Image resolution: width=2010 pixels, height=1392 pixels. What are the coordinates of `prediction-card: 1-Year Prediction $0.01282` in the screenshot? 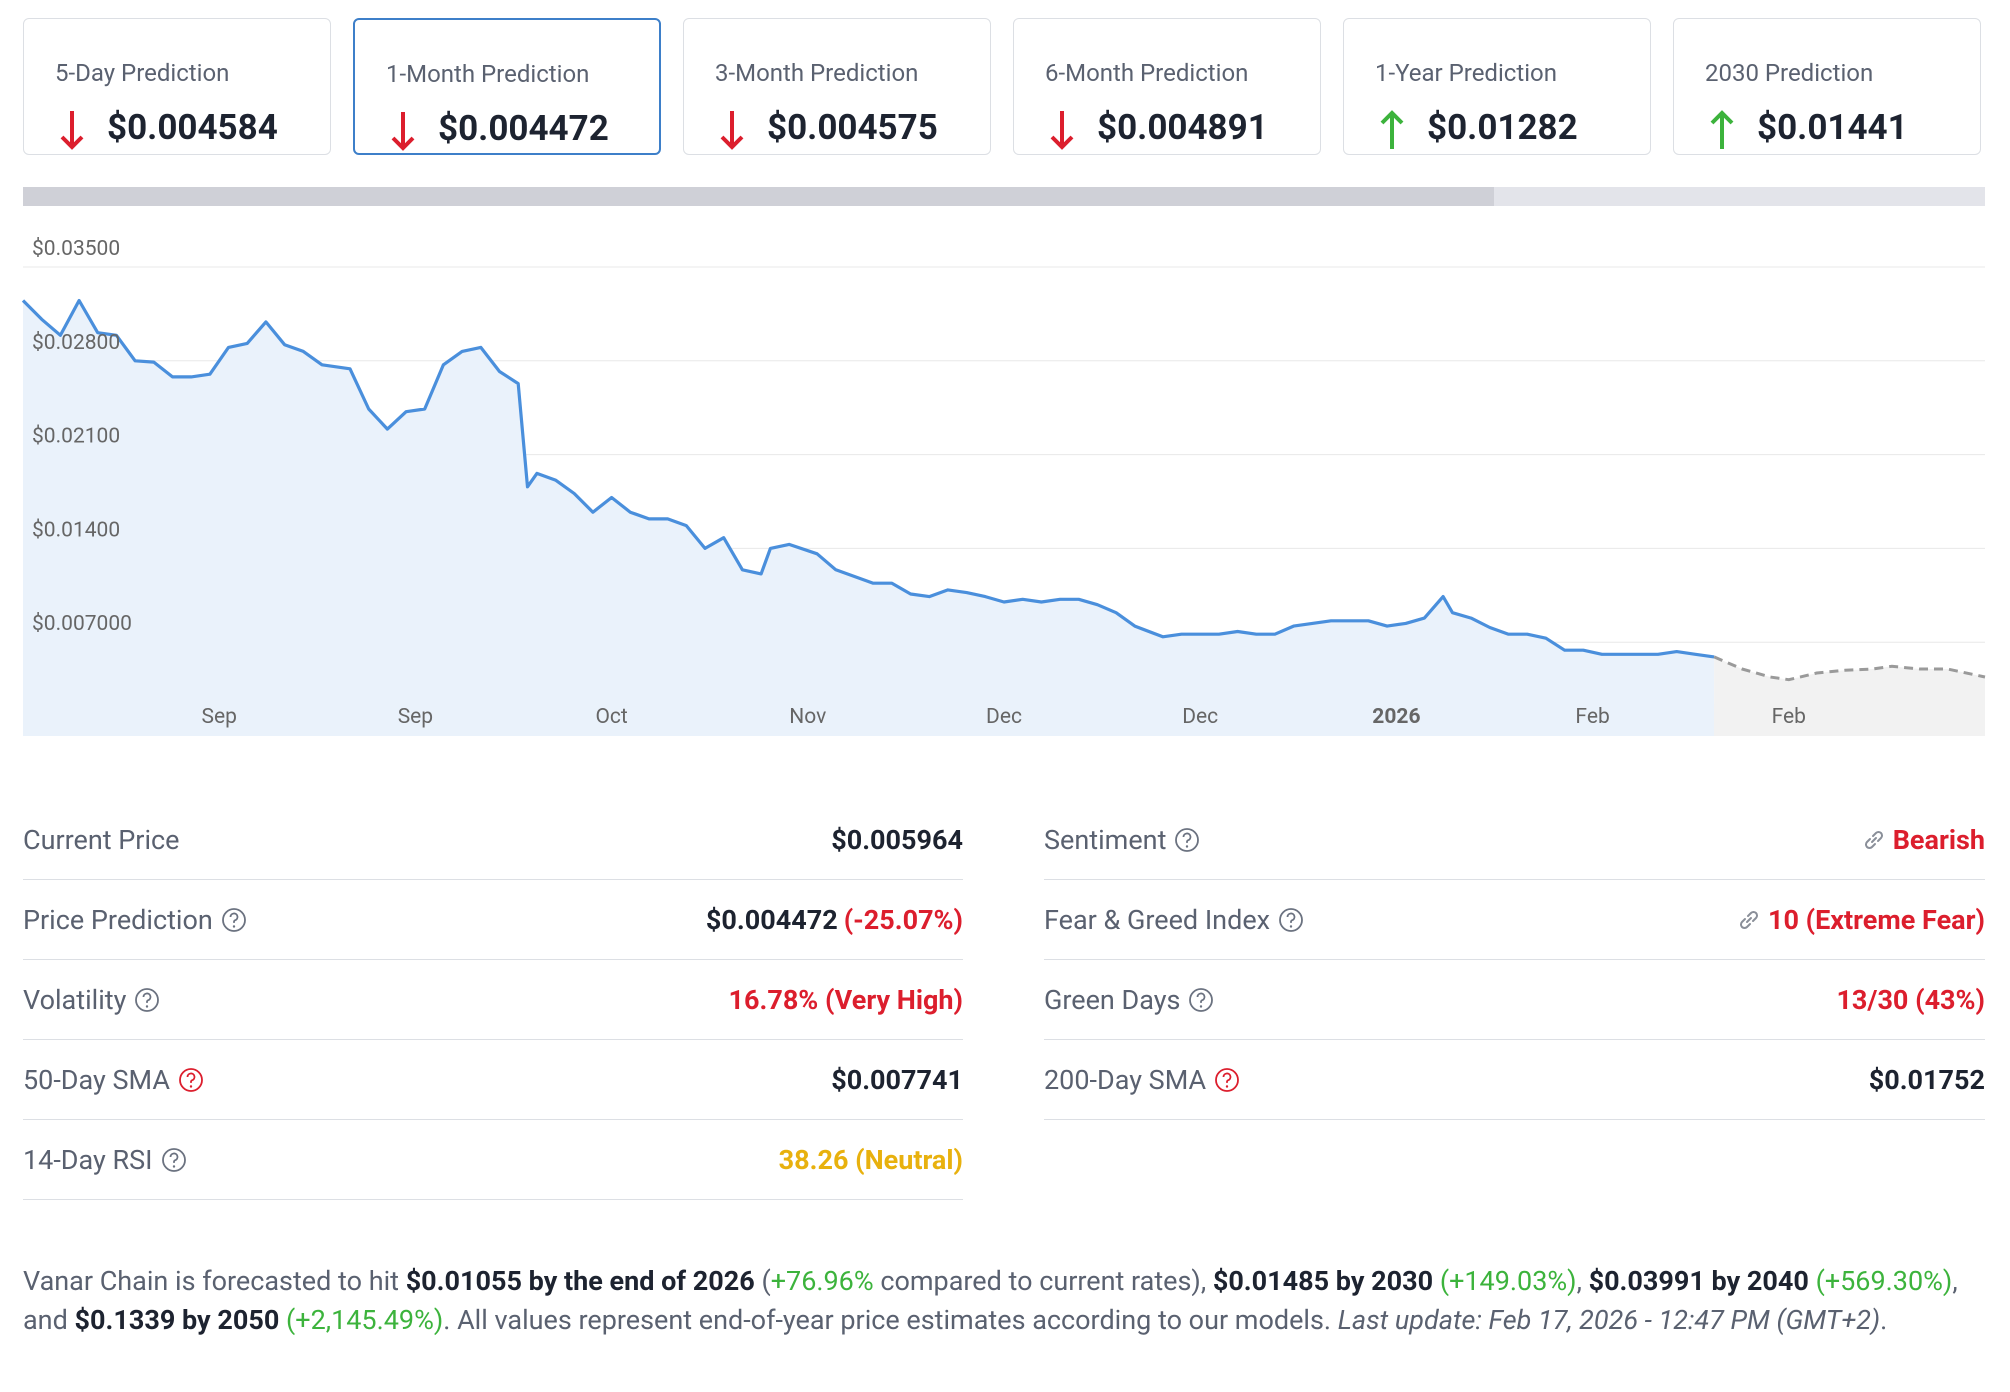 It's located at (1497, 86).